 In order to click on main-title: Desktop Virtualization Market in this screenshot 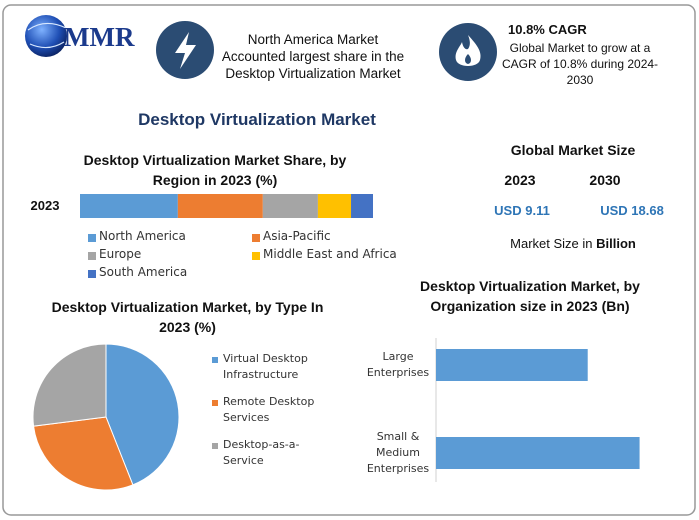, I will do `click(257, 119)`.